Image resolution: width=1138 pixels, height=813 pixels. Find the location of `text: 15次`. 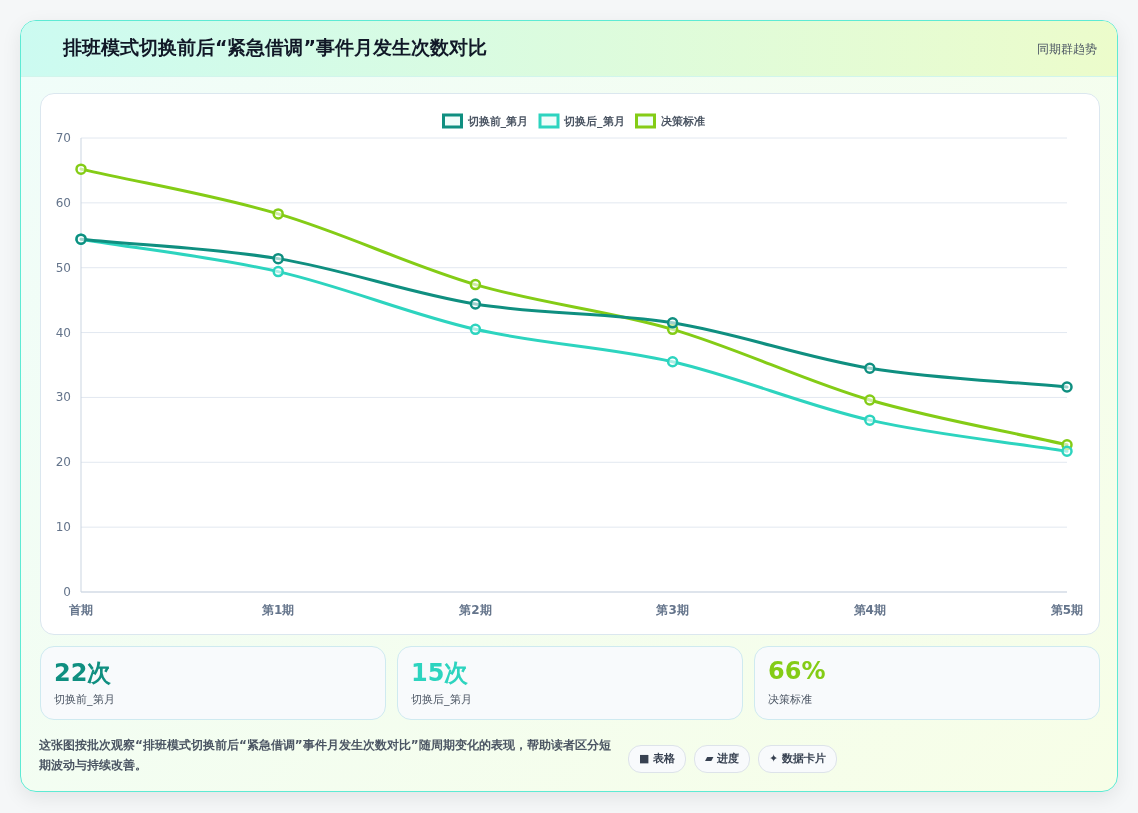

text: 15次 is located at coordinates (440, 673).